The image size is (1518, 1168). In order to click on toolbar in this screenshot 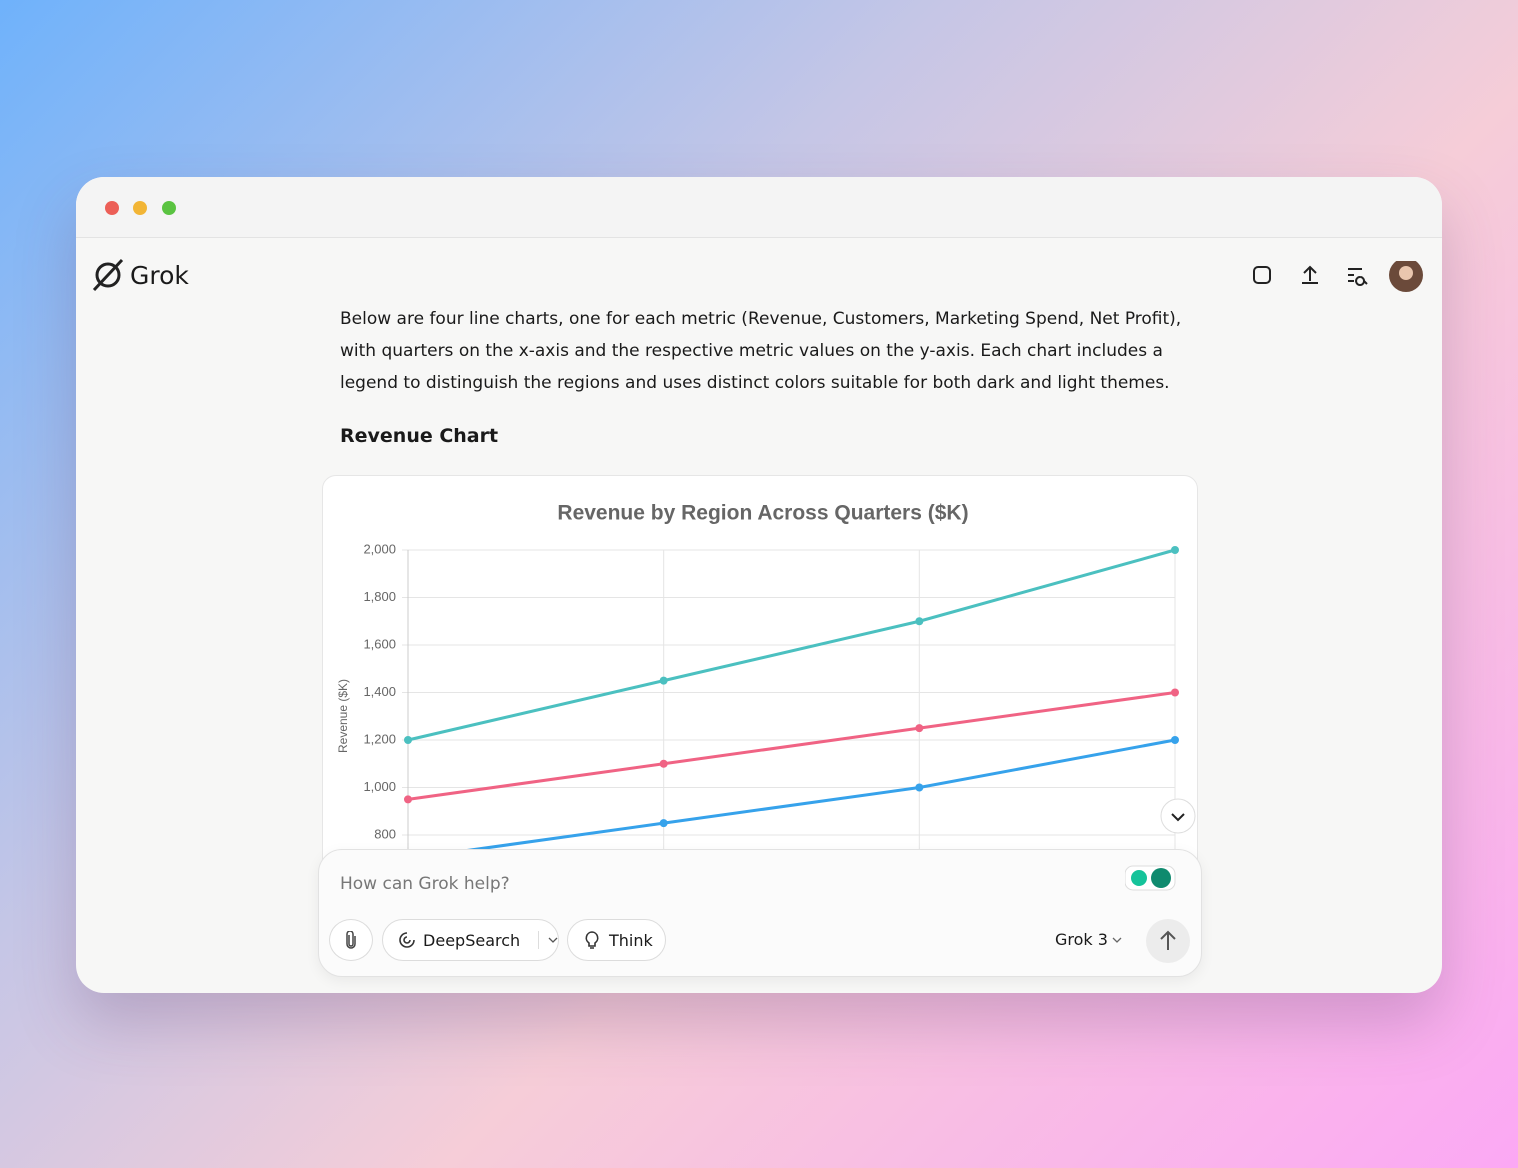, I will do `click(1338, 276)`.